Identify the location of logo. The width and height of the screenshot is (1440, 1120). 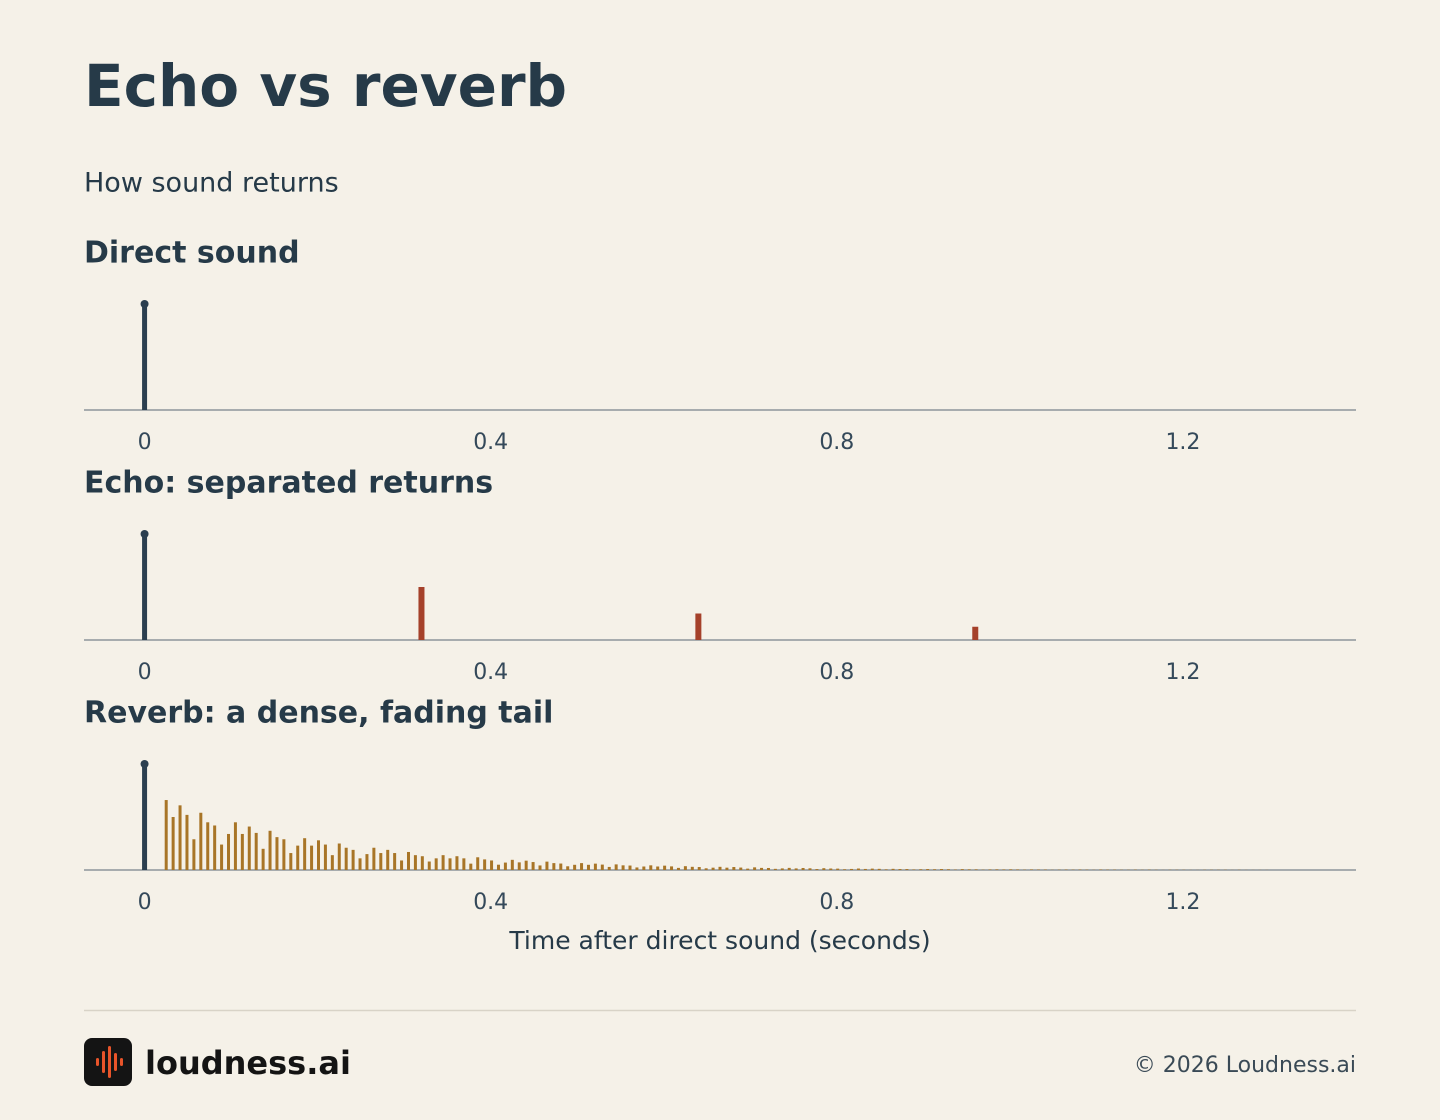
(108, 1062).